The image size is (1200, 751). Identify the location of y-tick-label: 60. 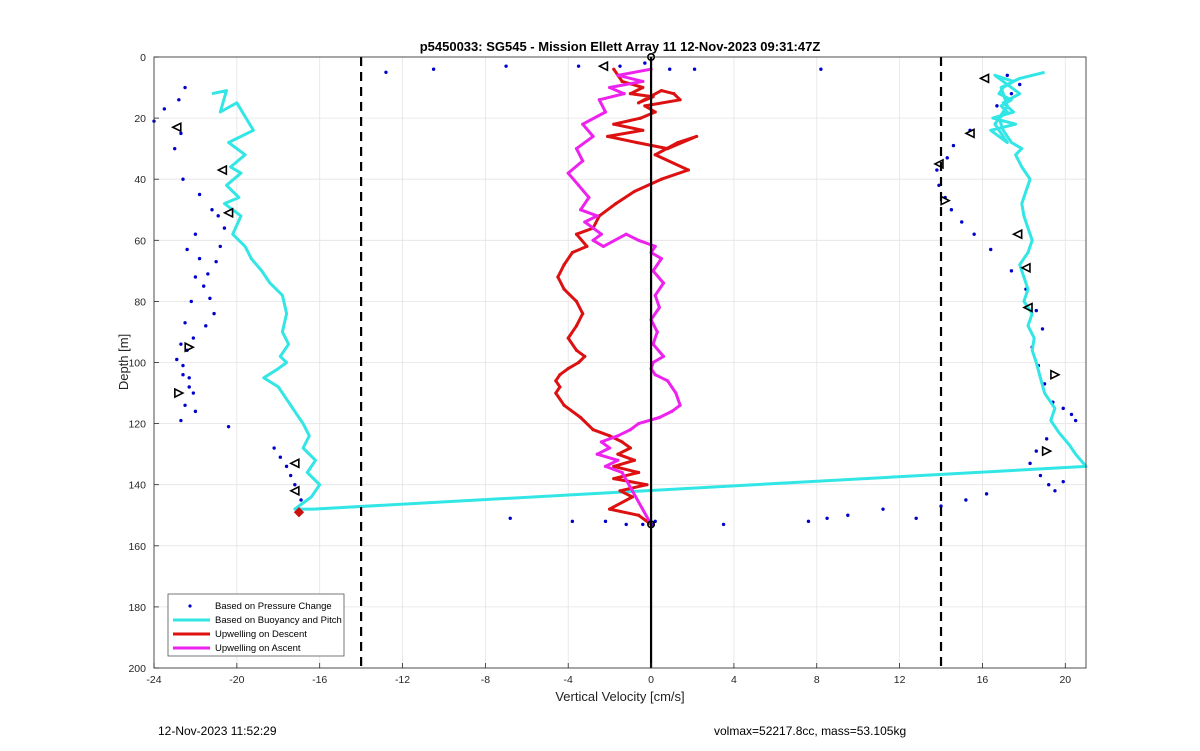
(140, 241).